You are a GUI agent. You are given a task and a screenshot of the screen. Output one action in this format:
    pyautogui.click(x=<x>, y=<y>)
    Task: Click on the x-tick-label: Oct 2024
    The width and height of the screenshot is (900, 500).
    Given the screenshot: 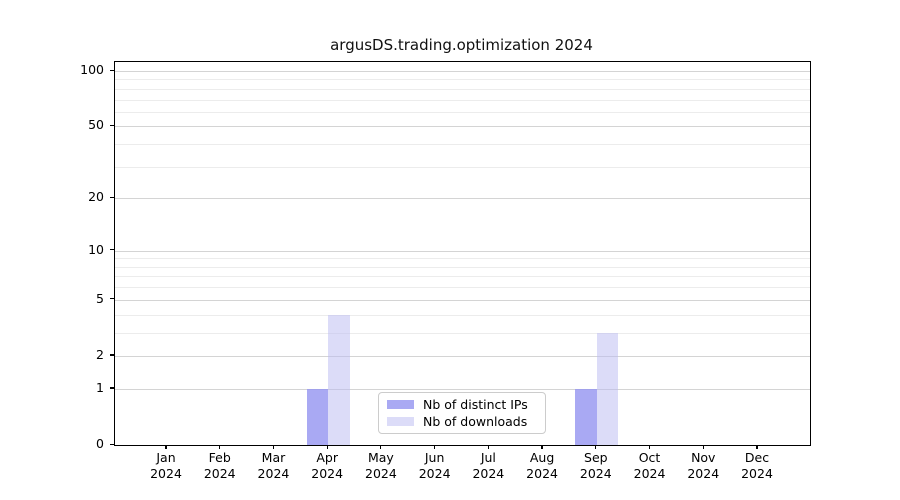 What is the action you would take?
    pyautogui.click(x=649, y=465)
    